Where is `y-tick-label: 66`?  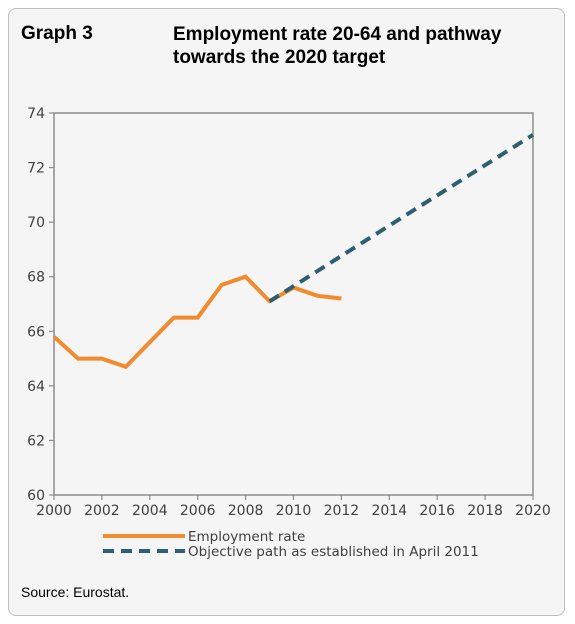 y-tick-label: 66 is located at coordinates (36, 332).